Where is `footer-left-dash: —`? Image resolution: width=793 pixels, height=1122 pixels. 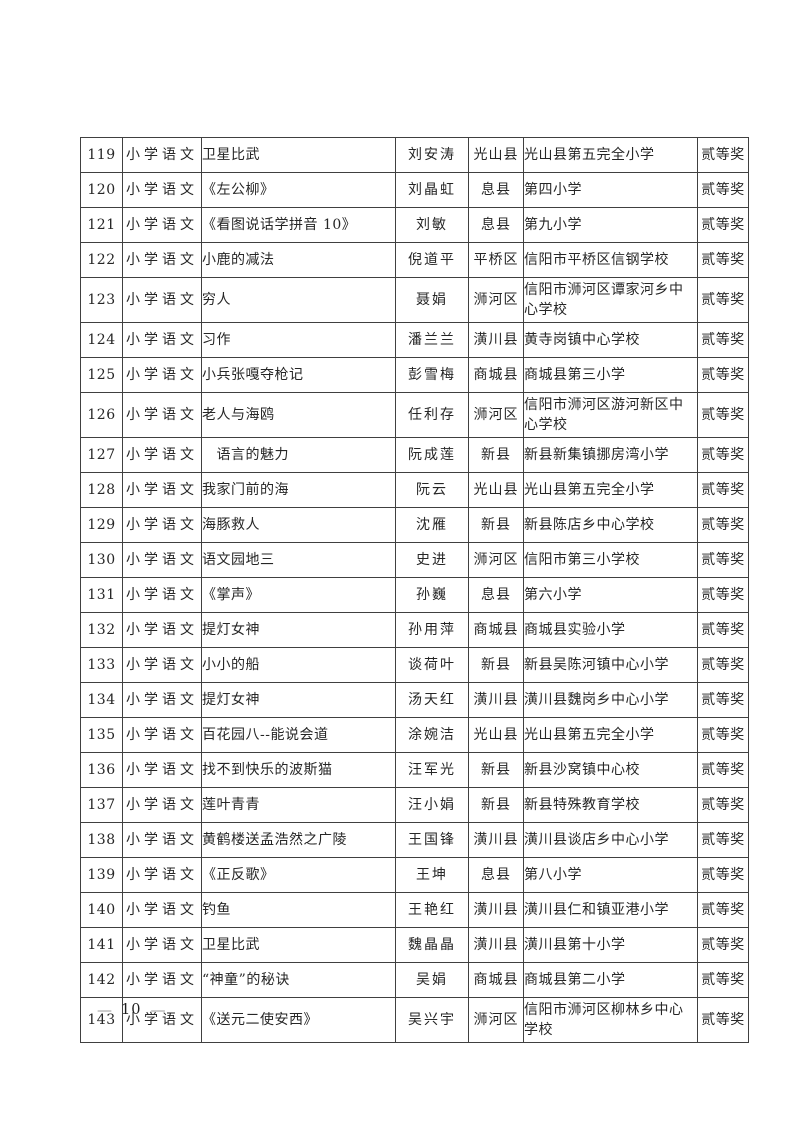 footer-left-dash: — is located at coordinates (104, 1010).